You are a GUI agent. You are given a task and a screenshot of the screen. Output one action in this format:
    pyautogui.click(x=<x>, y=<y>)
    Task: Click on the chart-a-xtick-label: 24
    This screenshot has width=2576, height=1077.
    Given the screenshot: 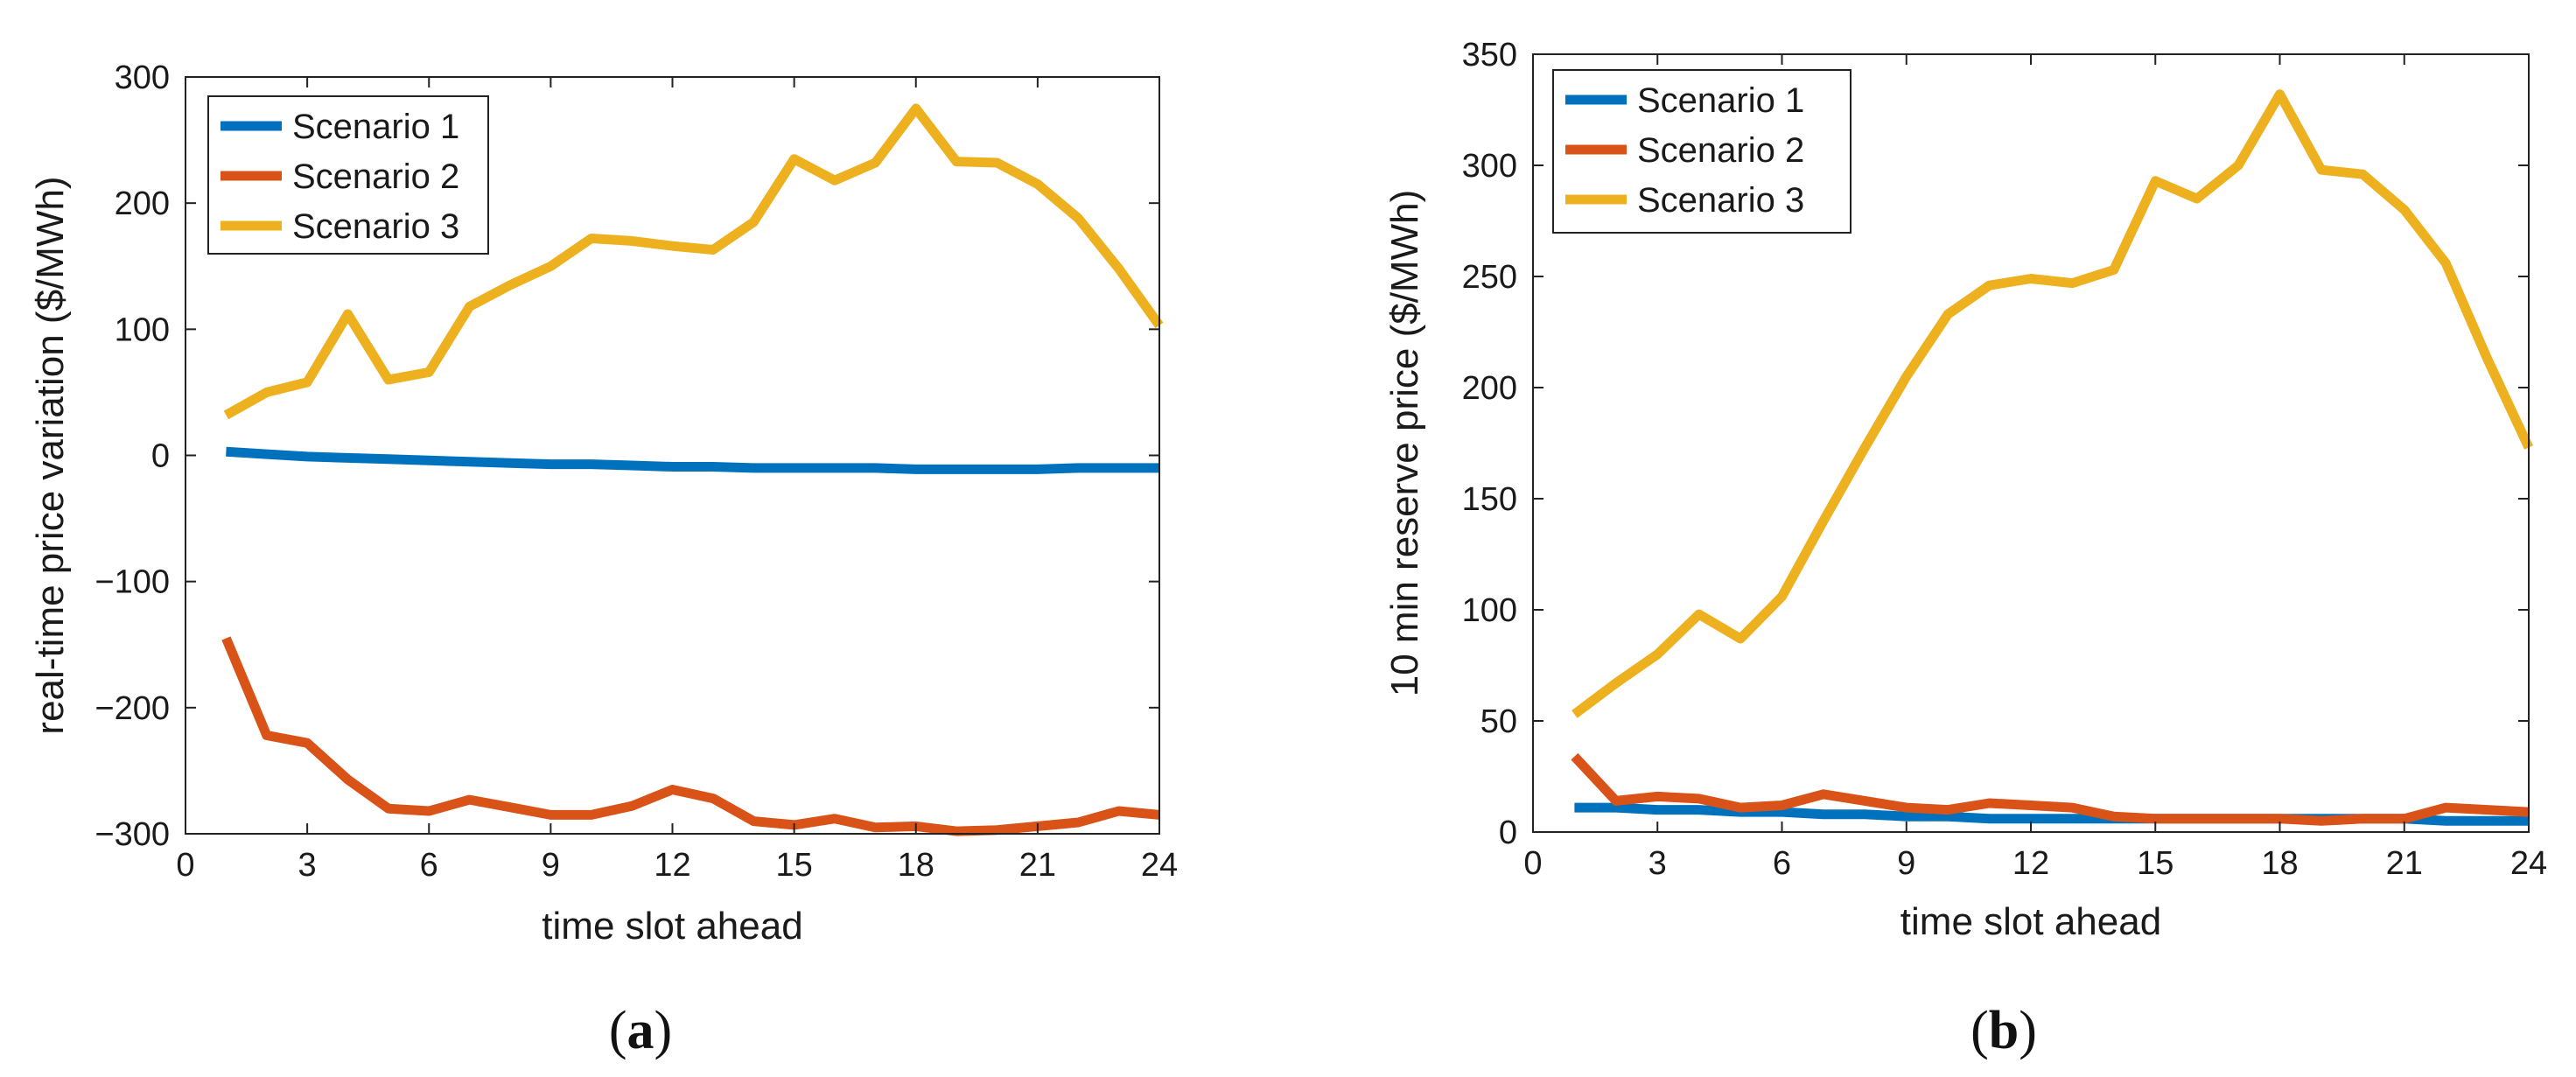 What is the action you would take?
    pyautogui.click(x=1159, y=865)
    